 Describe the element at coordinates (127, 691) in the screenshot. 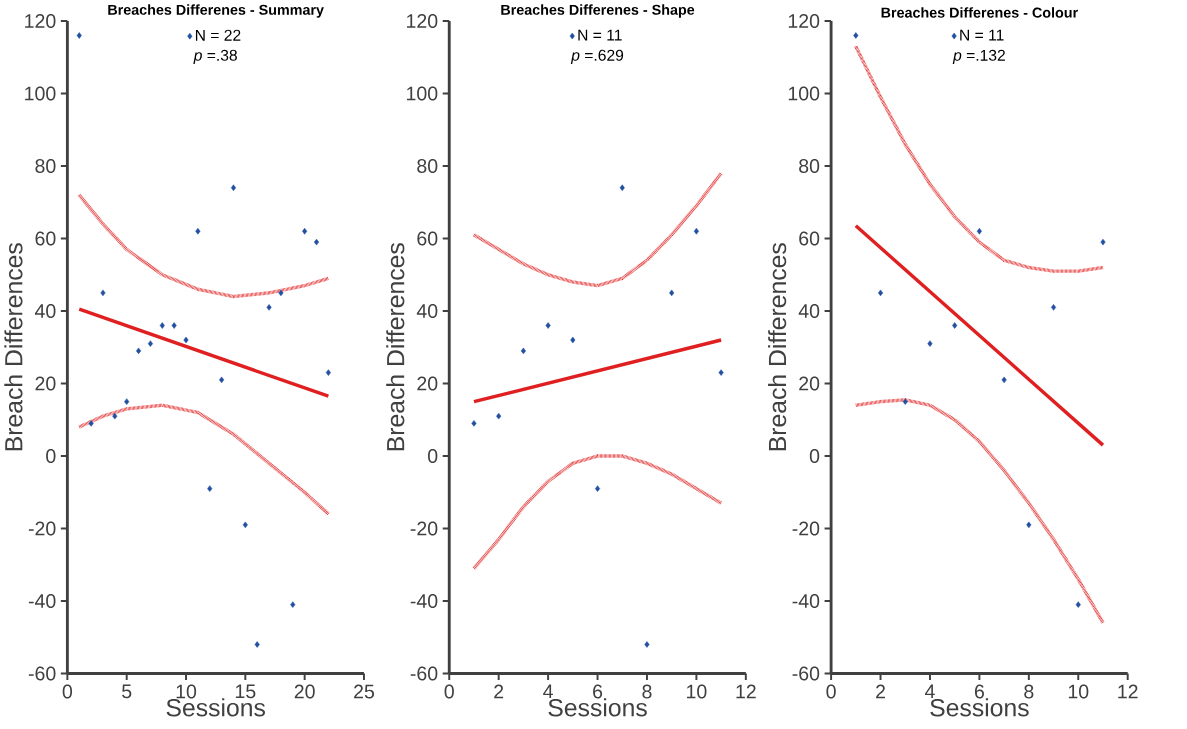

I see `x-tick-label: 5` at that location.